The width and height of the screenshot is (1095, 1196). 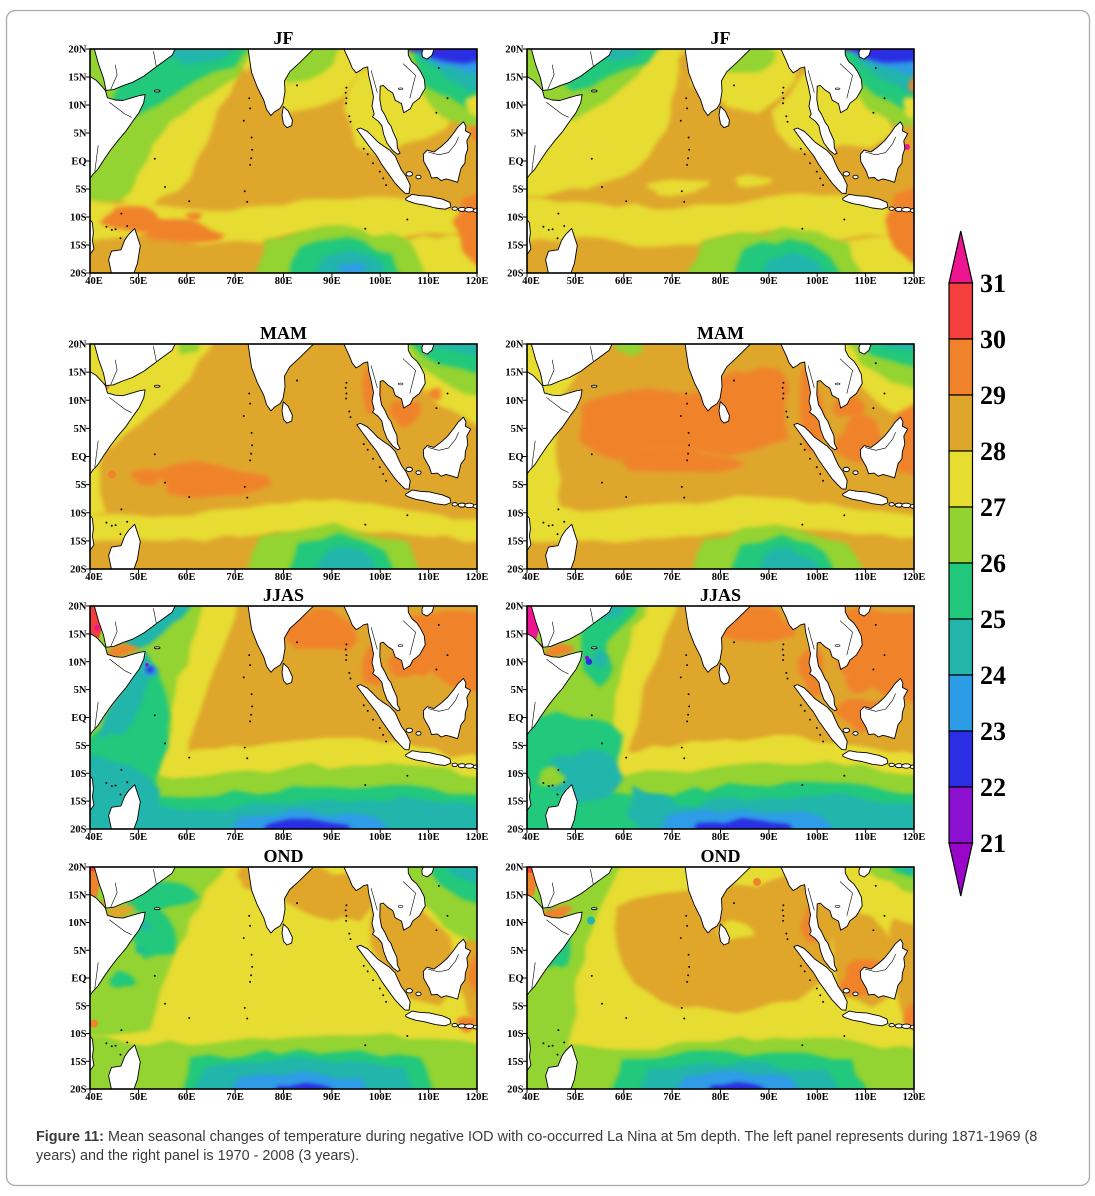 I want to click on svg-text: 24, so click(x=993, y=675).